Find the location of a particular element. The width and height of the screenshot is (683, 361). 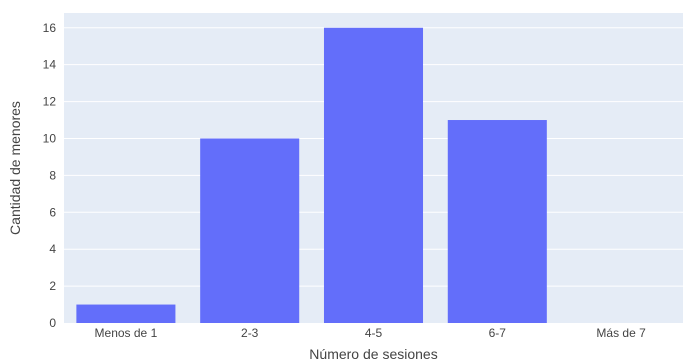

x-tick-label: Menos de 1 is located at coordinates (126, 333).